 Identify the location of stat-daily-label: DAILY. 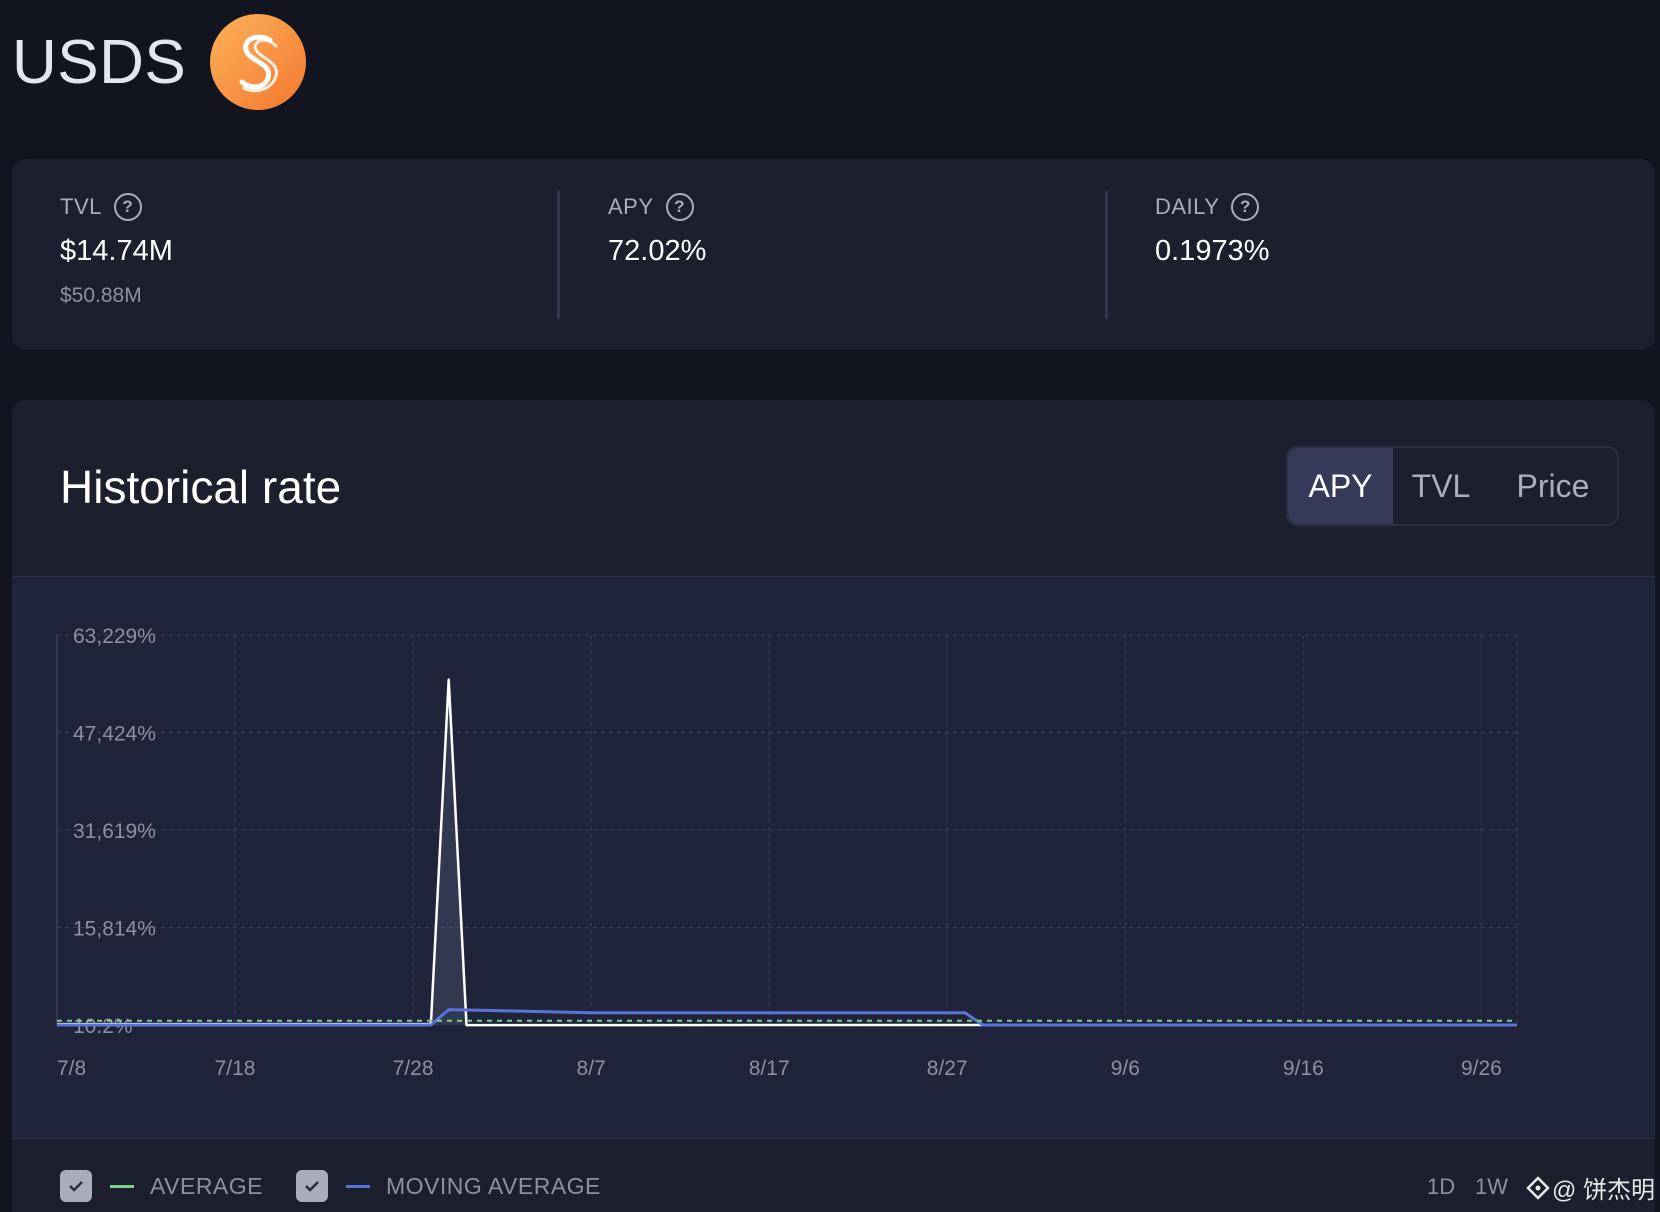
(1187, 206).